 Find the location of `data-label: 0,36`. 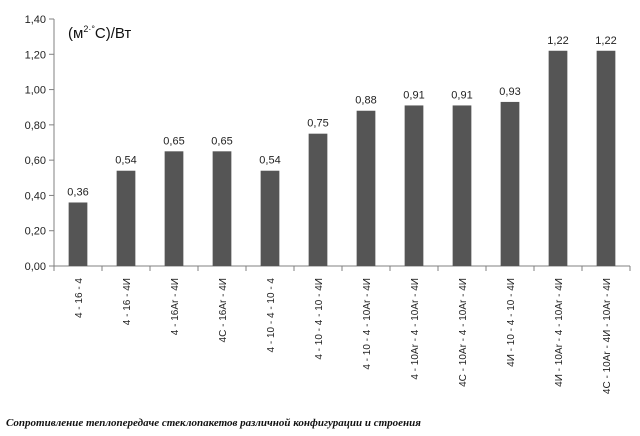

data-label: 0,36 is located at coordinates (77, 192).